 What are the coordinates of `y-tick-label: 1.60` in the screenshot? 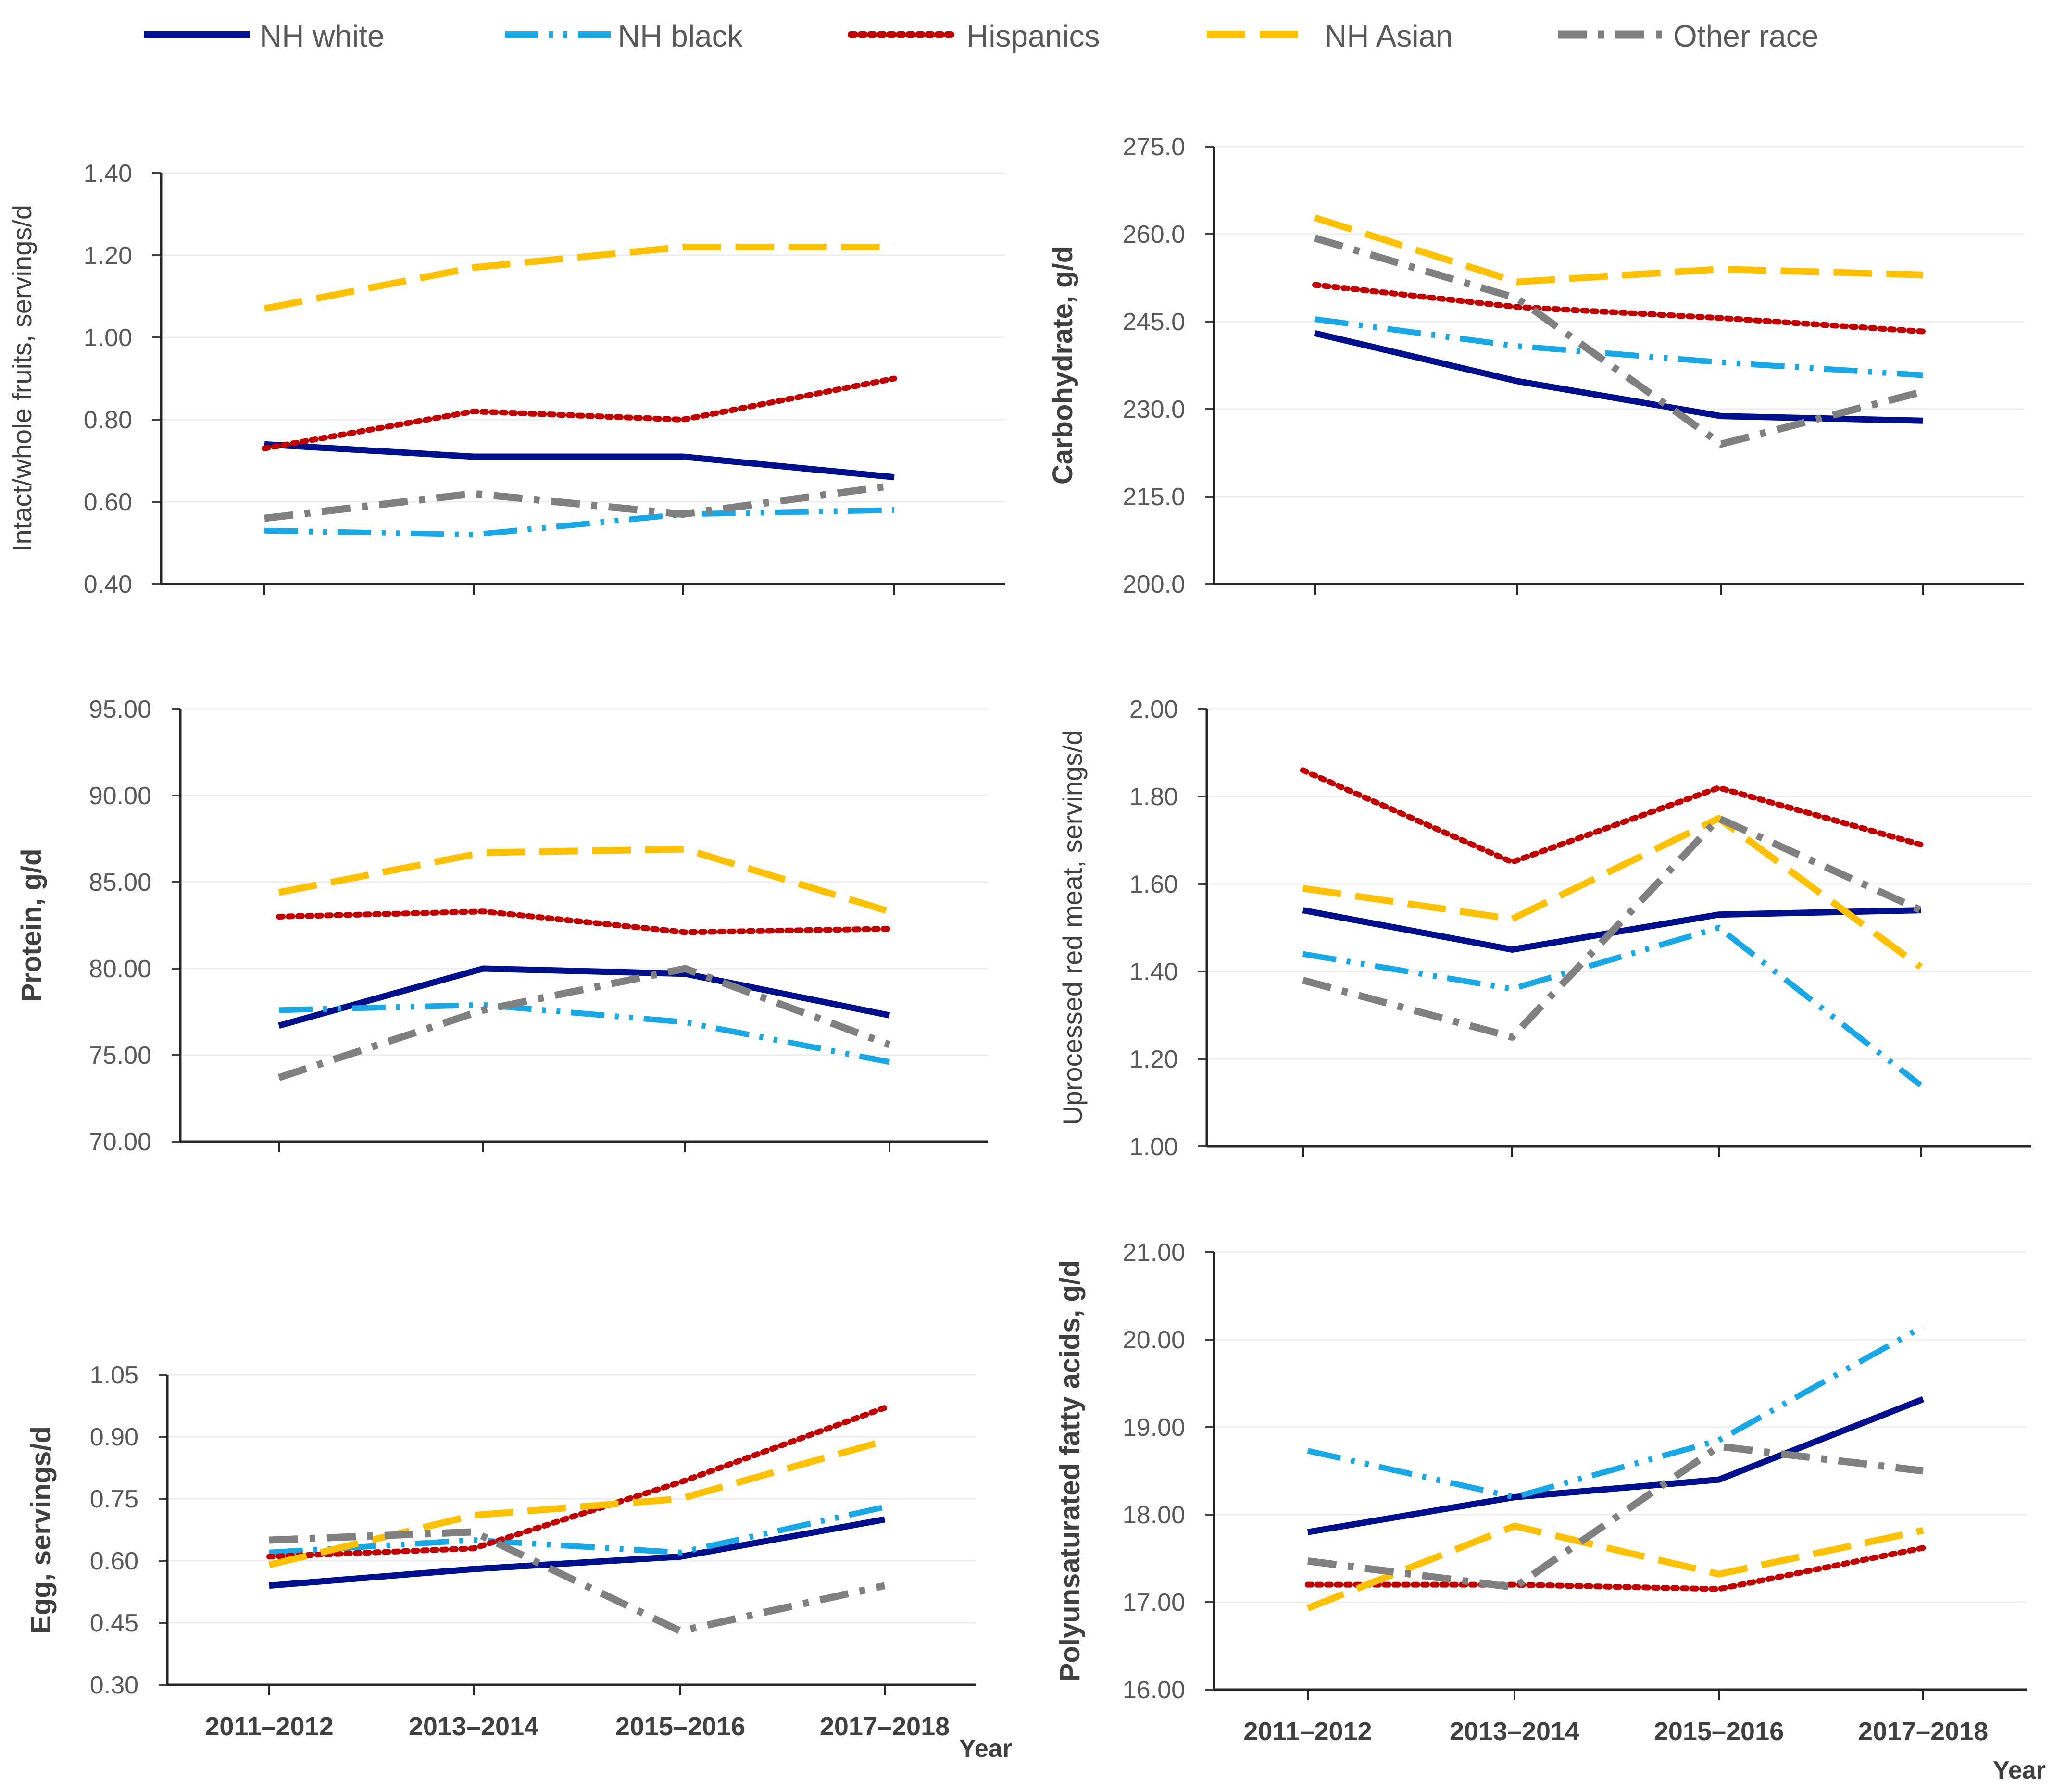 It's located at (1153, 884).